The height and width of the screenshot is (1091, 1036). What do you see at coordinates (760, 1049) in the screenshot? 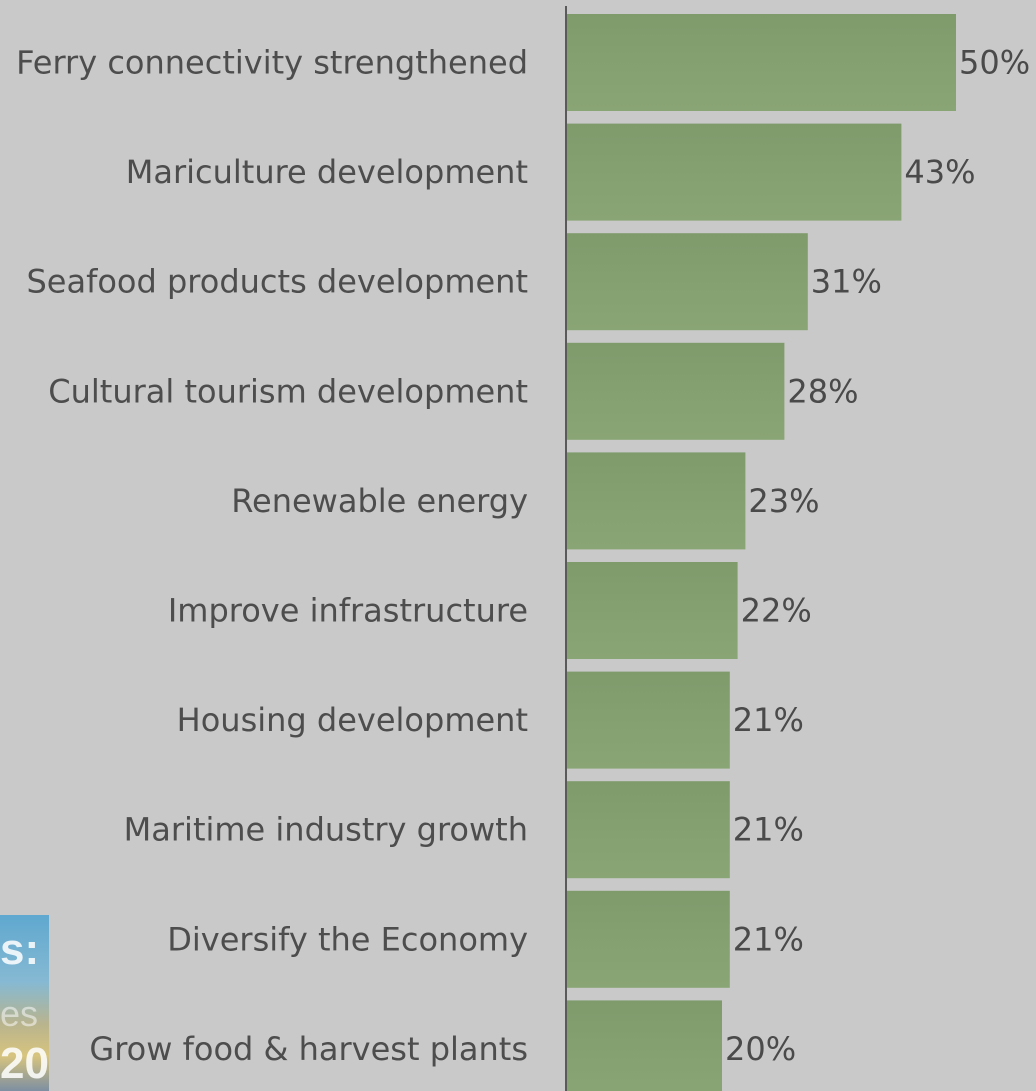
I see `value-label: 20%` at bounding box center [760, 1049].